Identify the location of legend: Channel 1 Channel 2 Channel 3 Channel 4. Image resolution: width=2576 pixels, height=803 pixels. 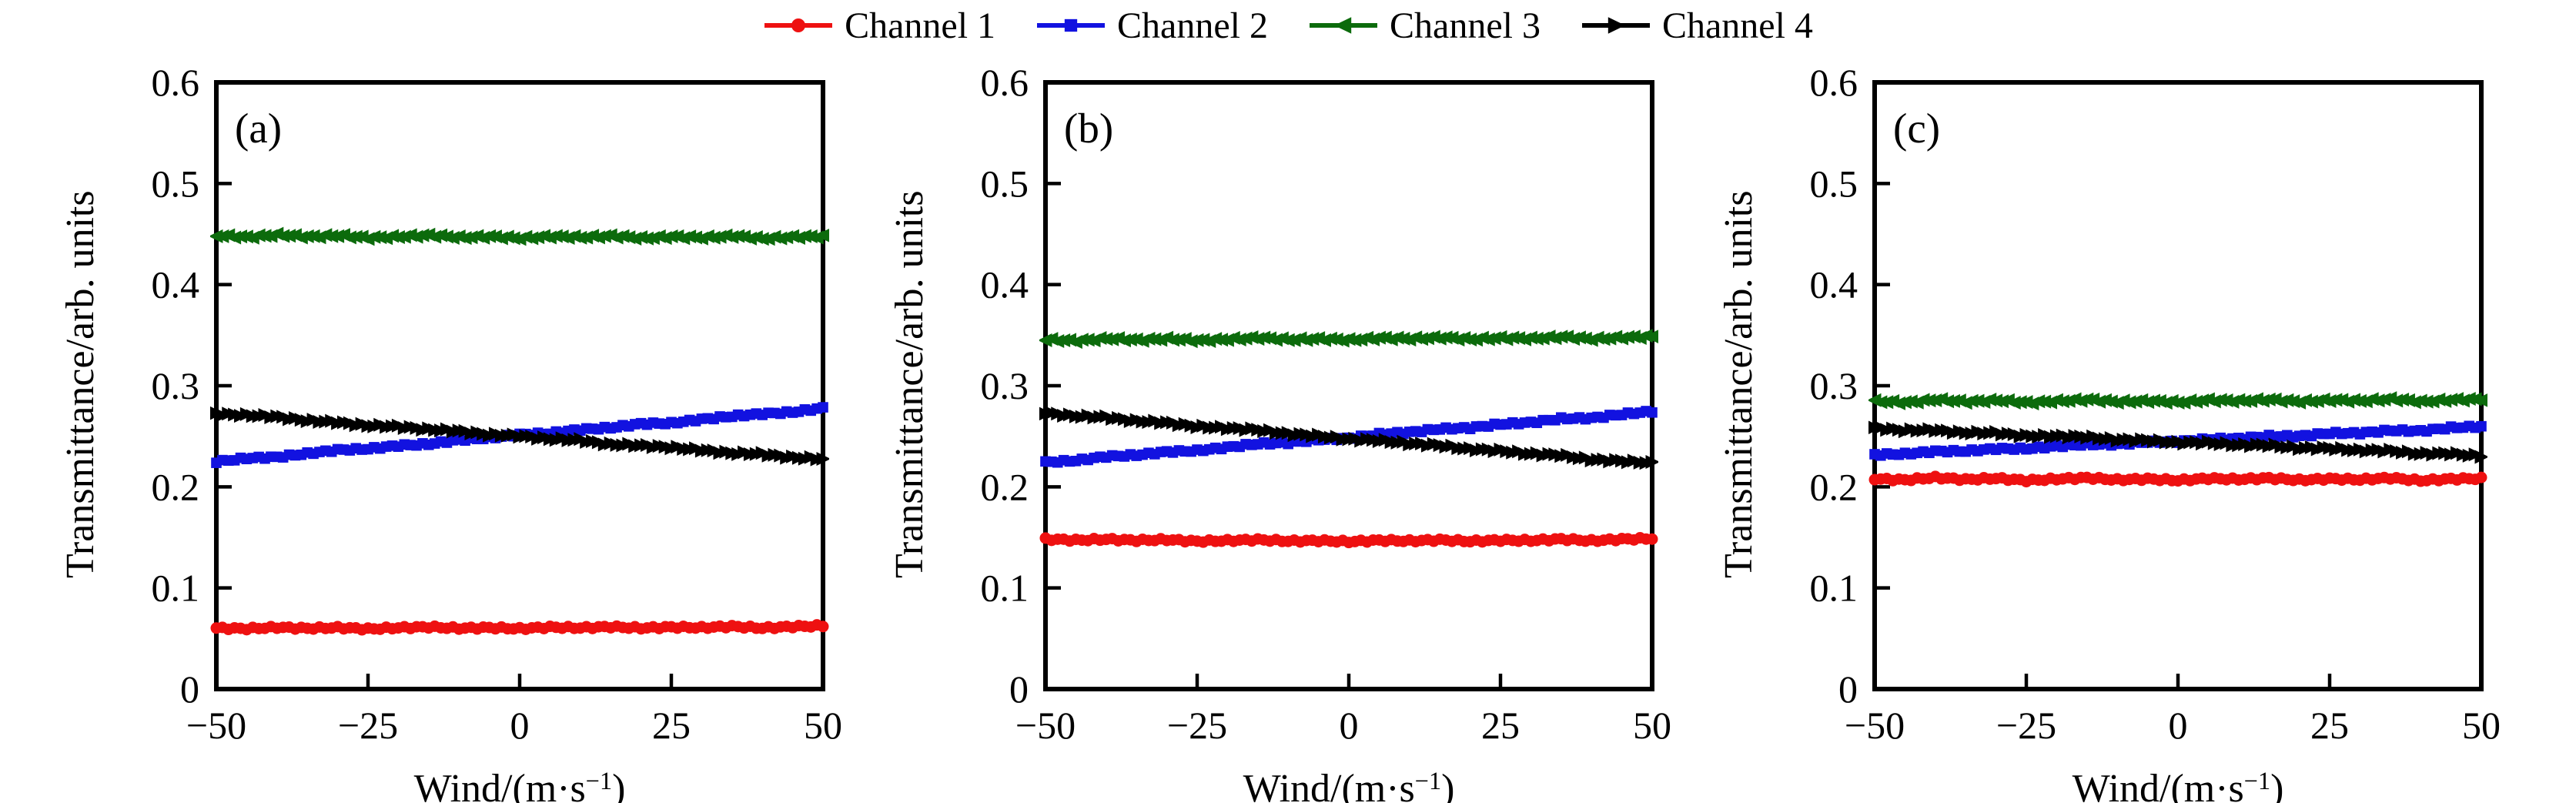
(1288, 26).